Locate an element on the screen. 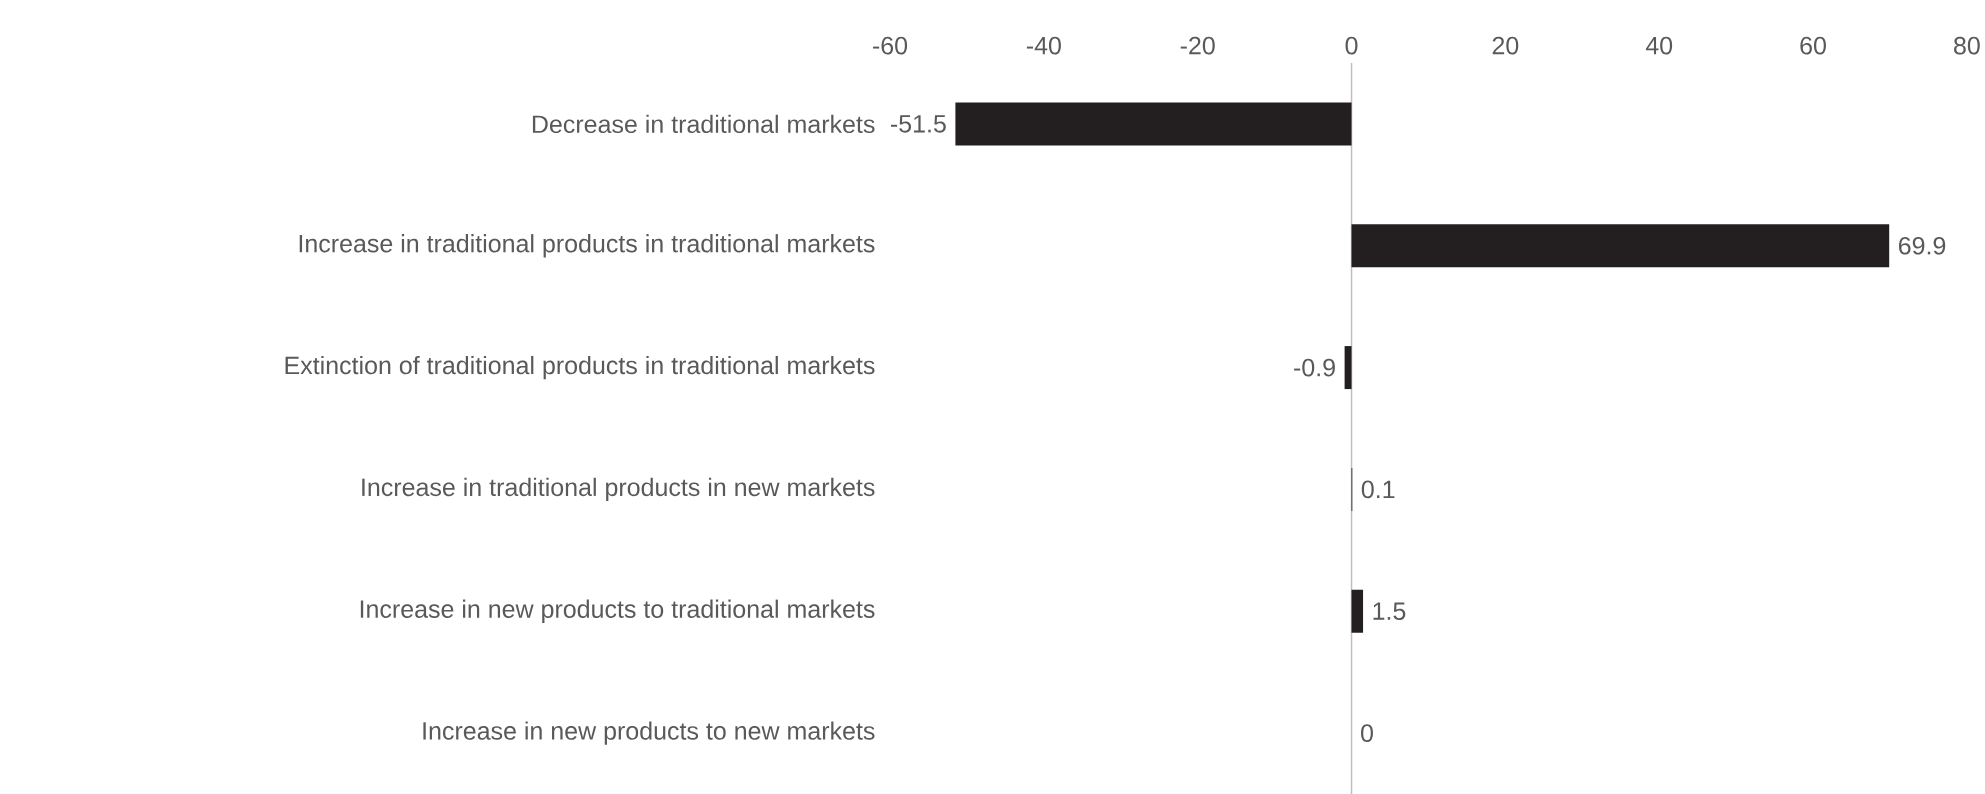 The image size is (1985, 794). x-tick-label: -40 is located at coordinates (1043, 45).